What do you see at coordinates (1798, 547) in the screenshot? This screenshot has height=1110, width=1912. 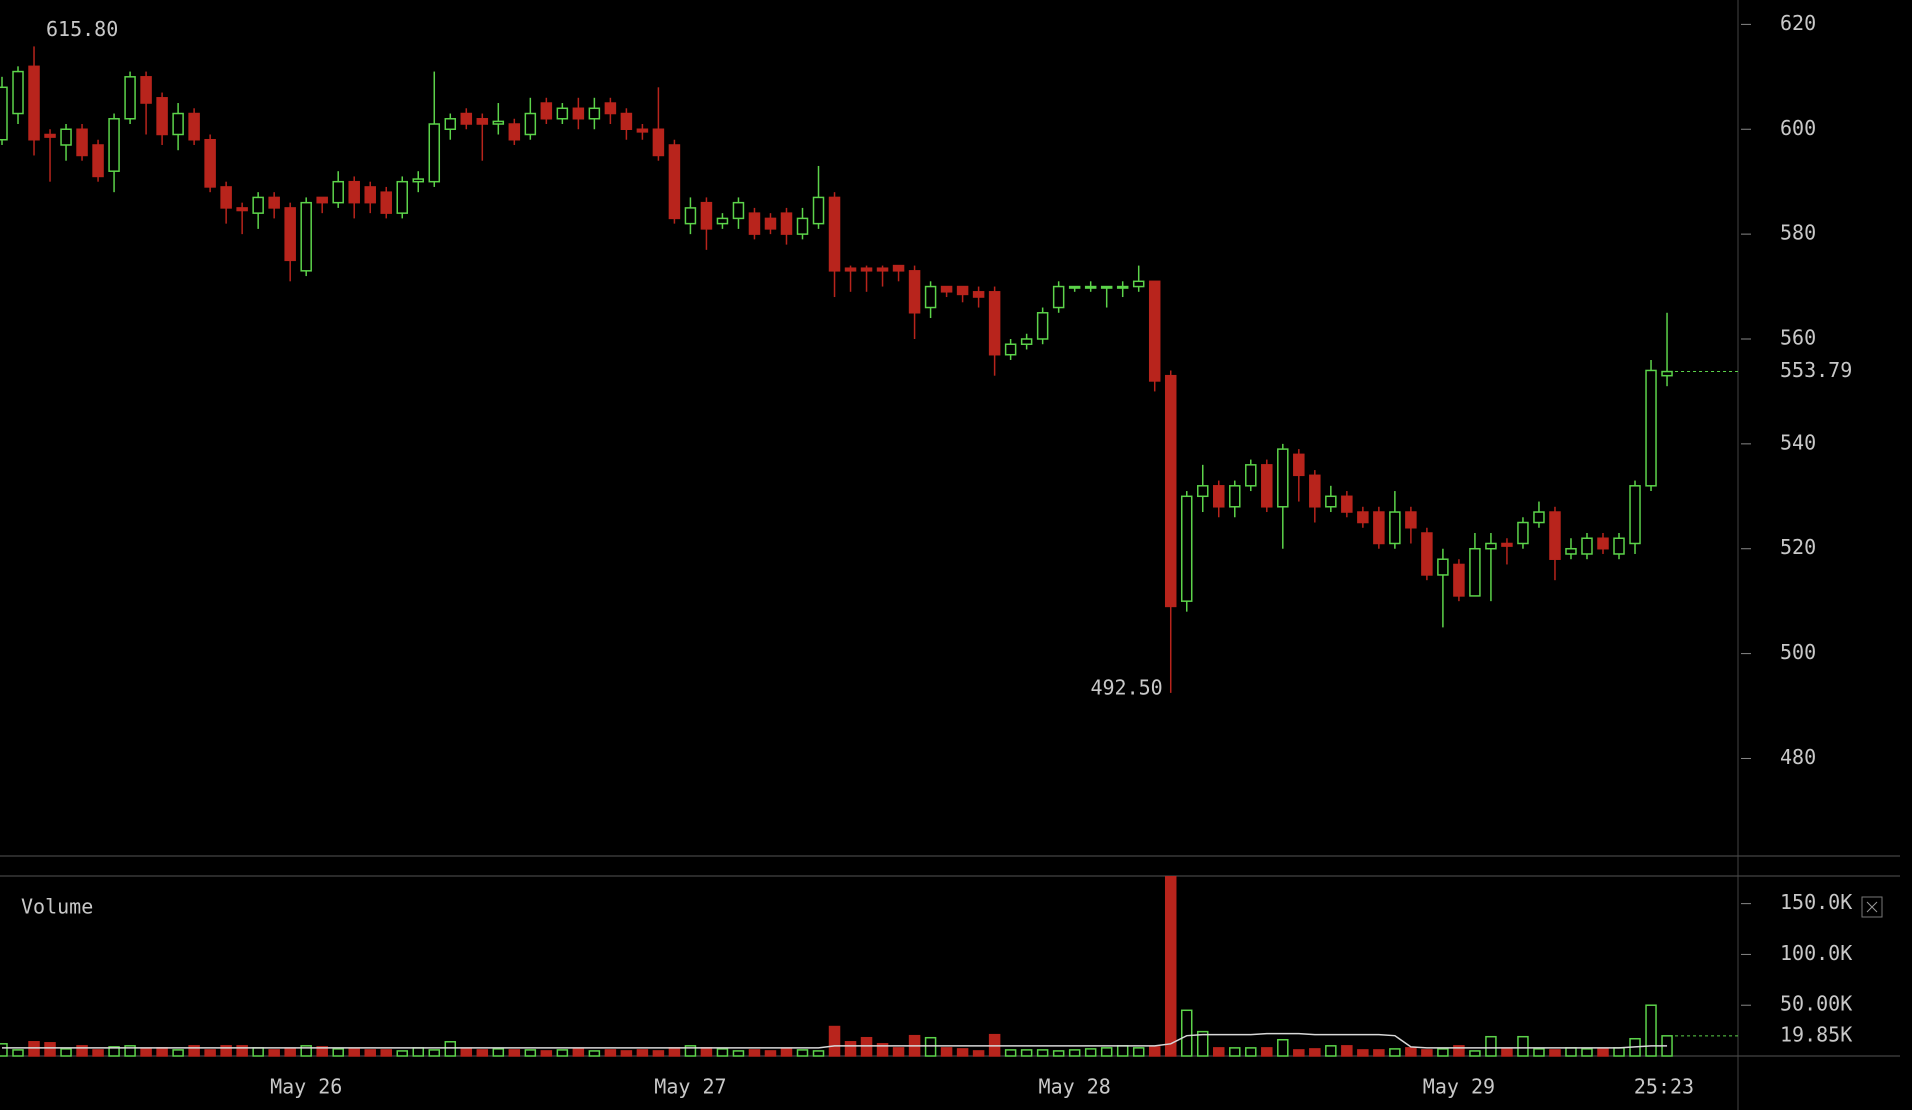 I see `y-tick-label: 520` at bounding box center [1798, 547].